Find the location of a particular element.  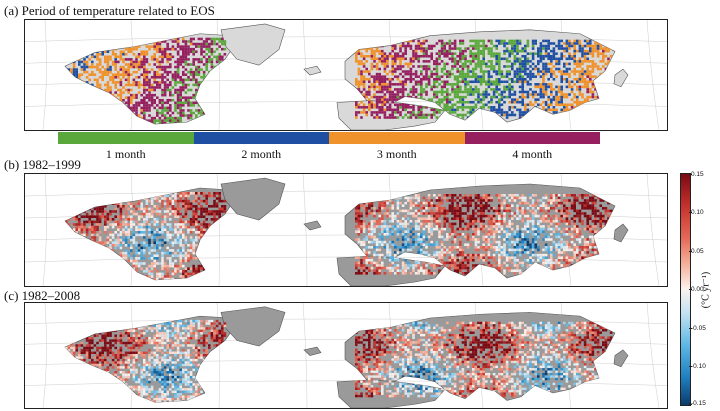

panel-a-title: (a) Period of temperature related to EOS is located at coordinates (109, 10).